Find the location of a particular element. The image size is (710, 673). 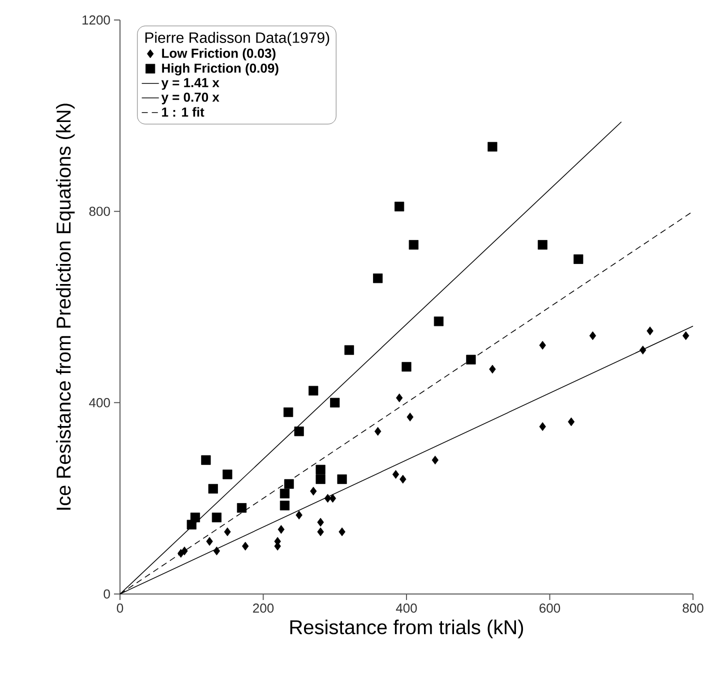

y-axis-title: Ice Resistance from Prediction Equations (kN) is located at coordinates (65, 307).